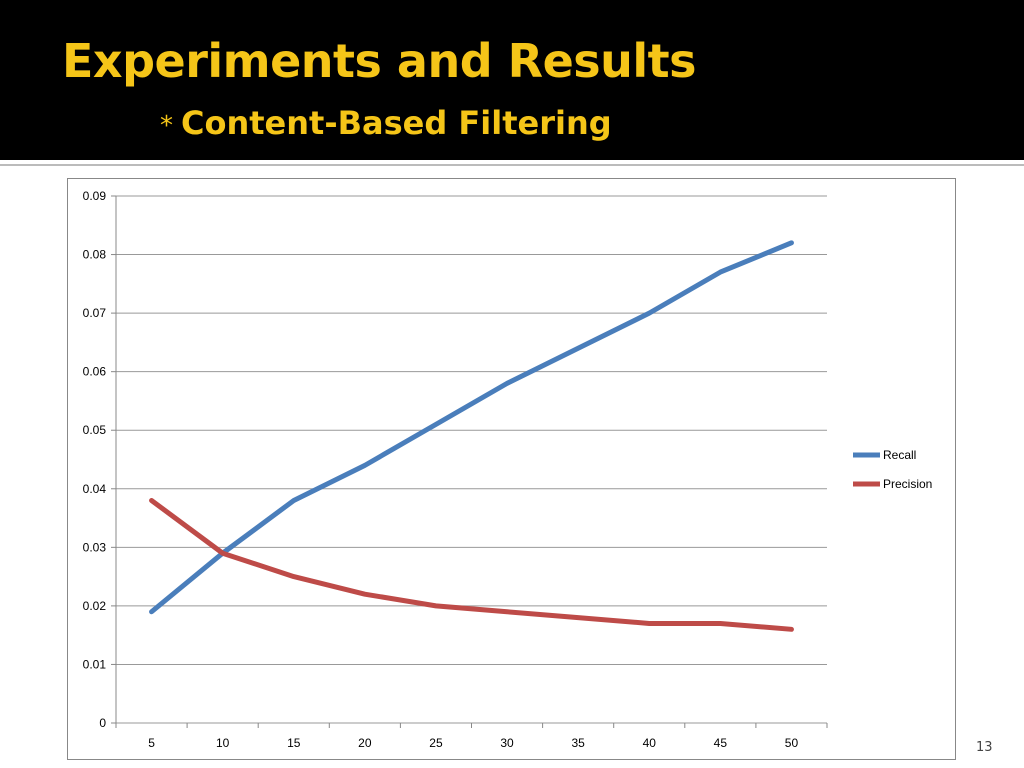  I want to click on x-tick-label: 10, so click(223, 743).